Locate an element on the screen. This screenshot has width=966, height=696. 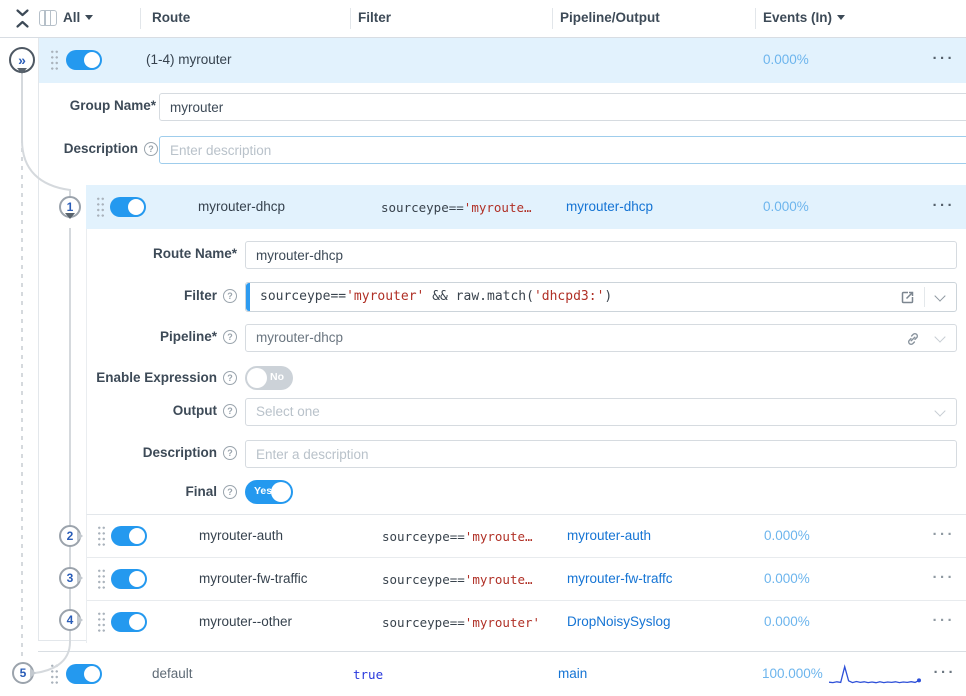
final-toggle: Yes is located at coordinates (269, 492).